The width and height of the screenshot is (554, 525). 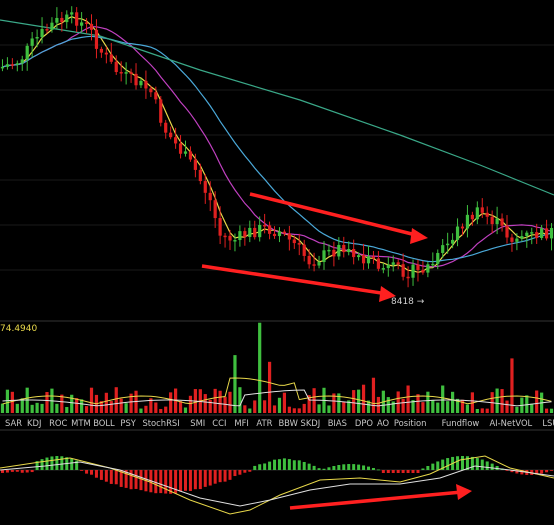 What do you see at coordinates (160, 423) in the screenshot?
I see `indicator-tab: StochRSI` at bounding box center [160, 423].